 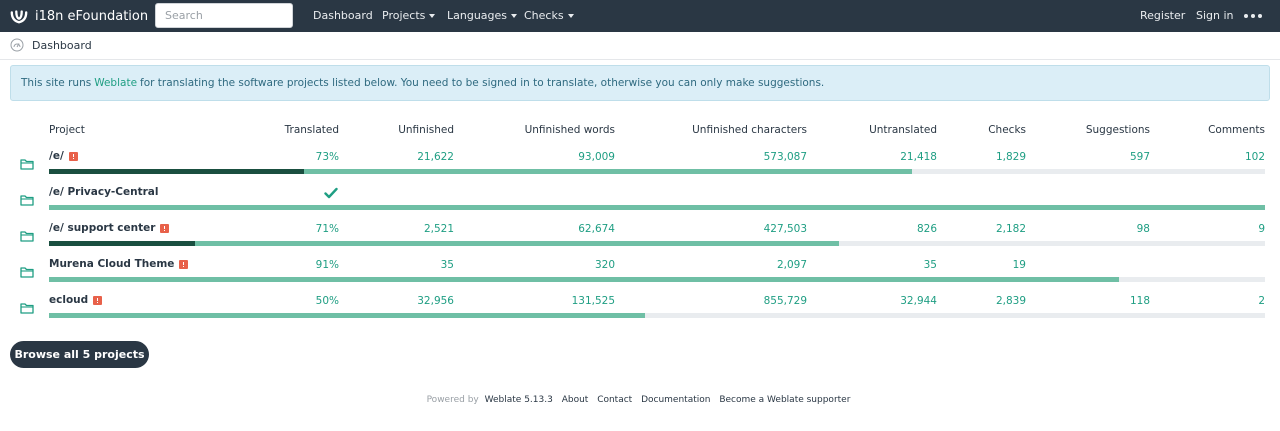 I want to click on project-name: ecloud, so click(x=69, y=300).